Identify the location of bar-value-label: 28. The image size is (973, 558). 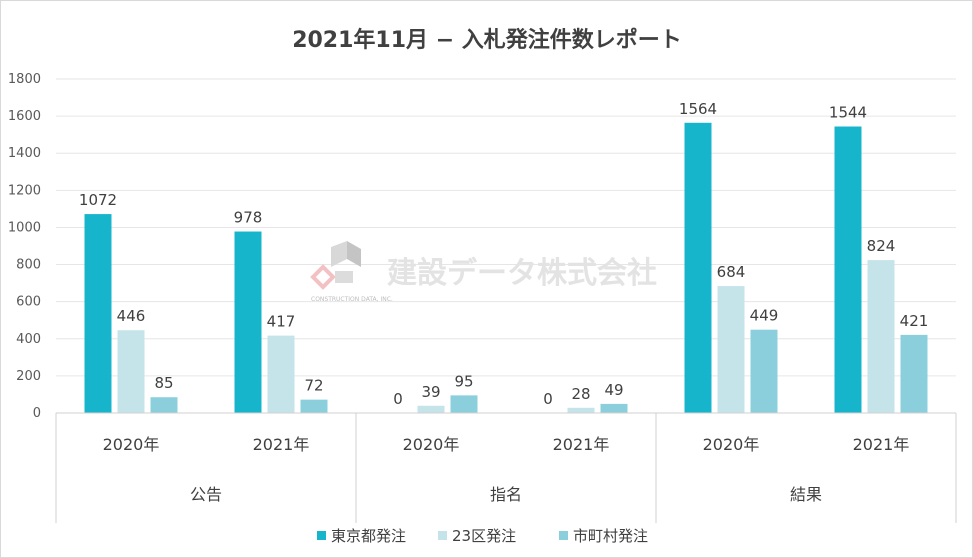
(580, 394).